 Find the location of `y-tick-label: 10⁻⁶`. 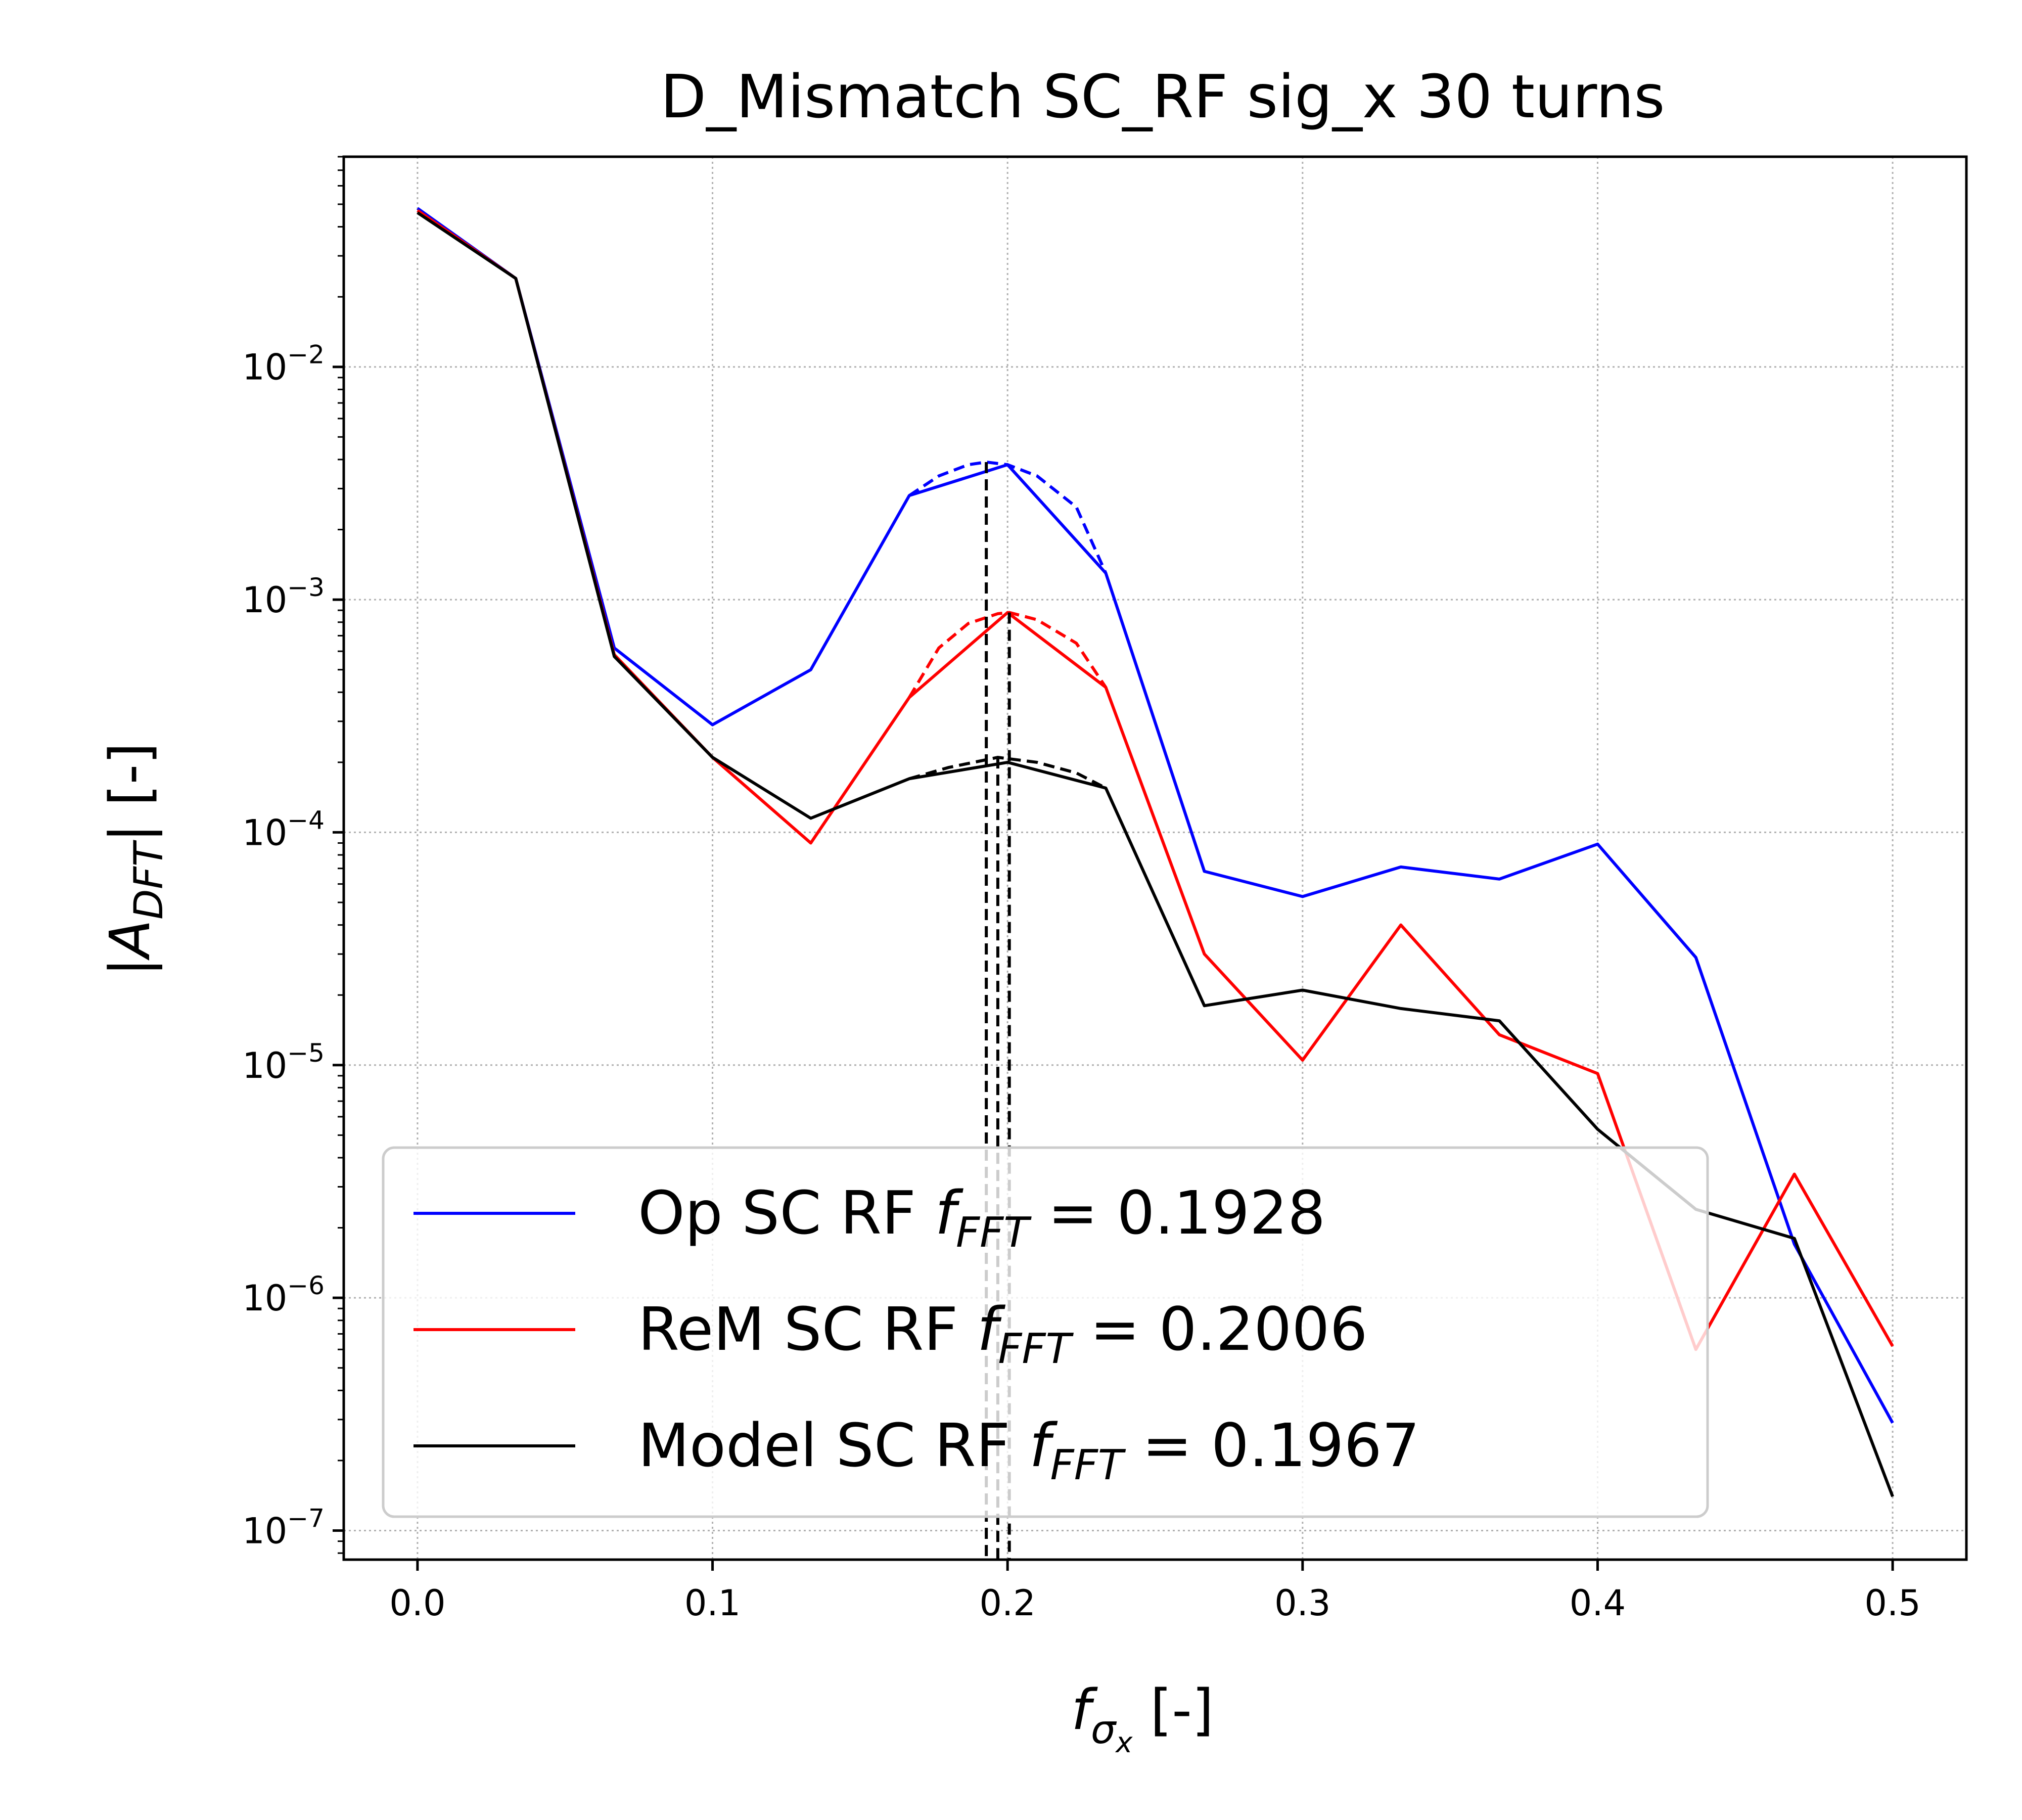

y-tick-label: 10⁻⁶ is located at coordinates (283, 1295).